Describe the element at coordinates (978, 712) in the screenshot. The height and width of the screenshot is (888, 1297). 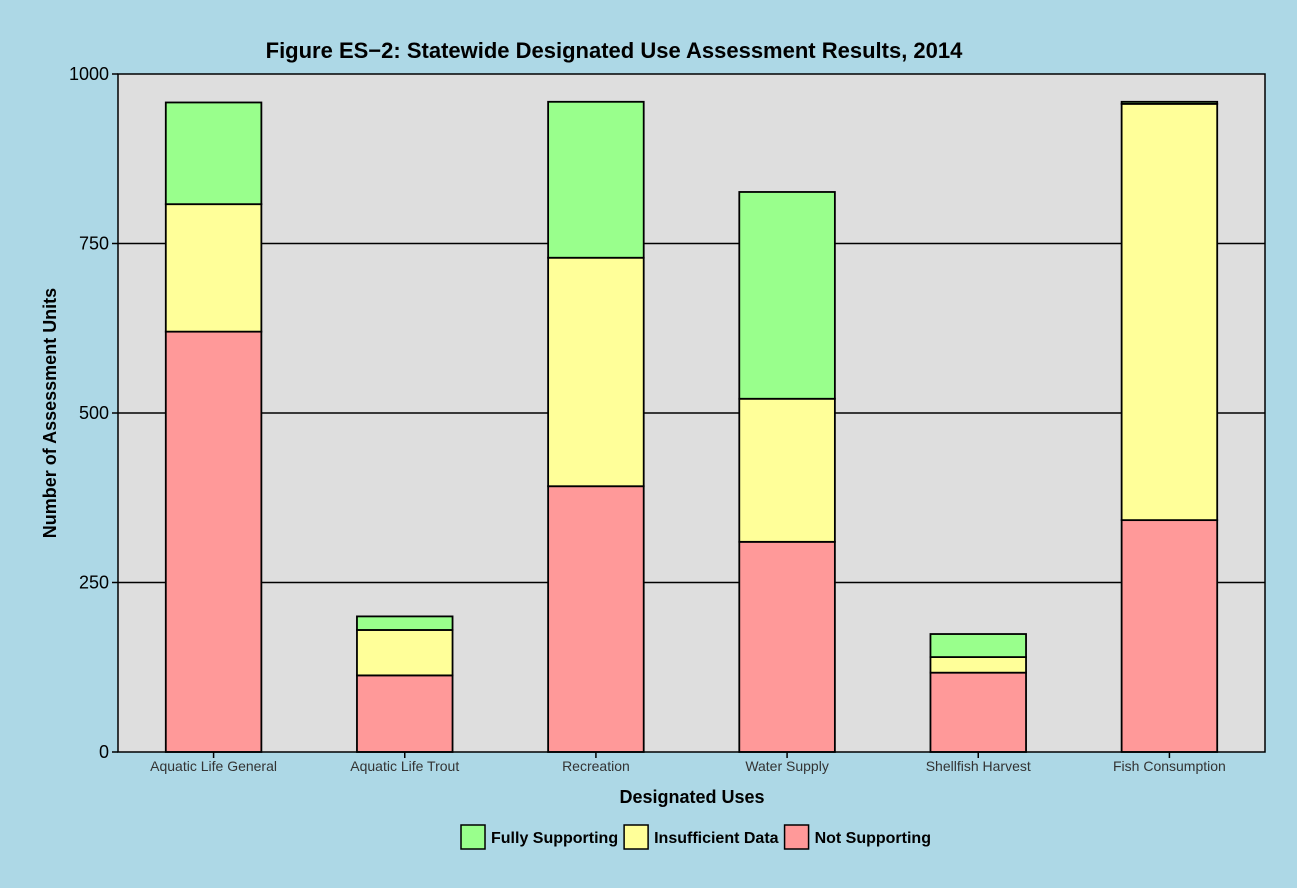
I see `bar-shellfish-harvest-not-supporting` at that location.